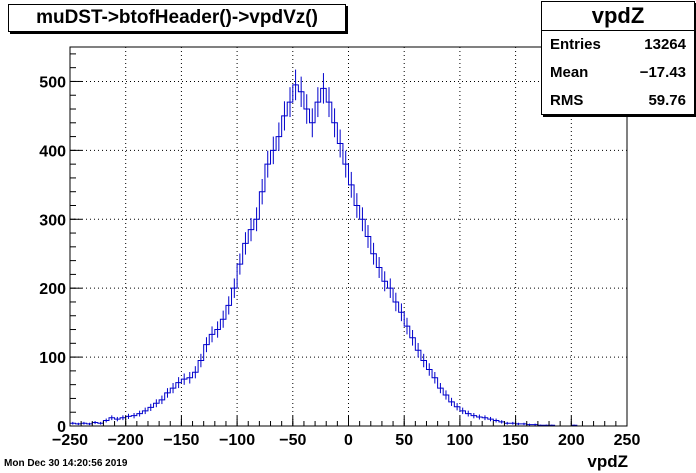 The height and width of the screenshot is (473, 696). Describe the element at coordinates (181, 440) in the screenshot. I see `x-tick-label: −150` at that location.